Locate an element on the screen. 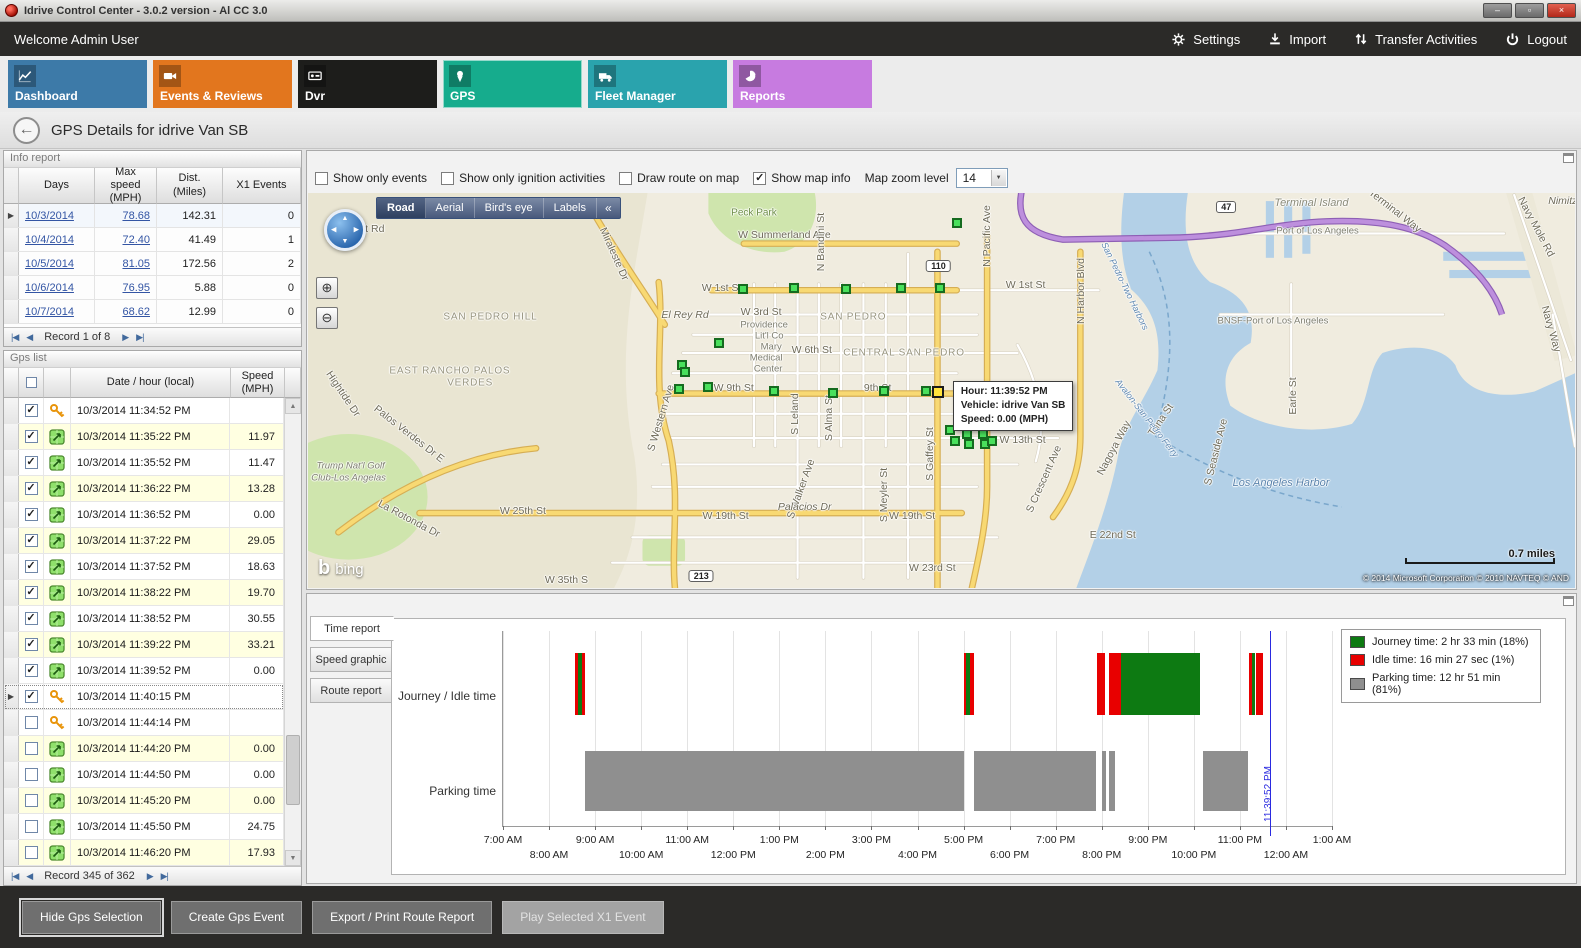  chart-tab-speed-graphic: Speed graphic is located at coordinates (351, 659).